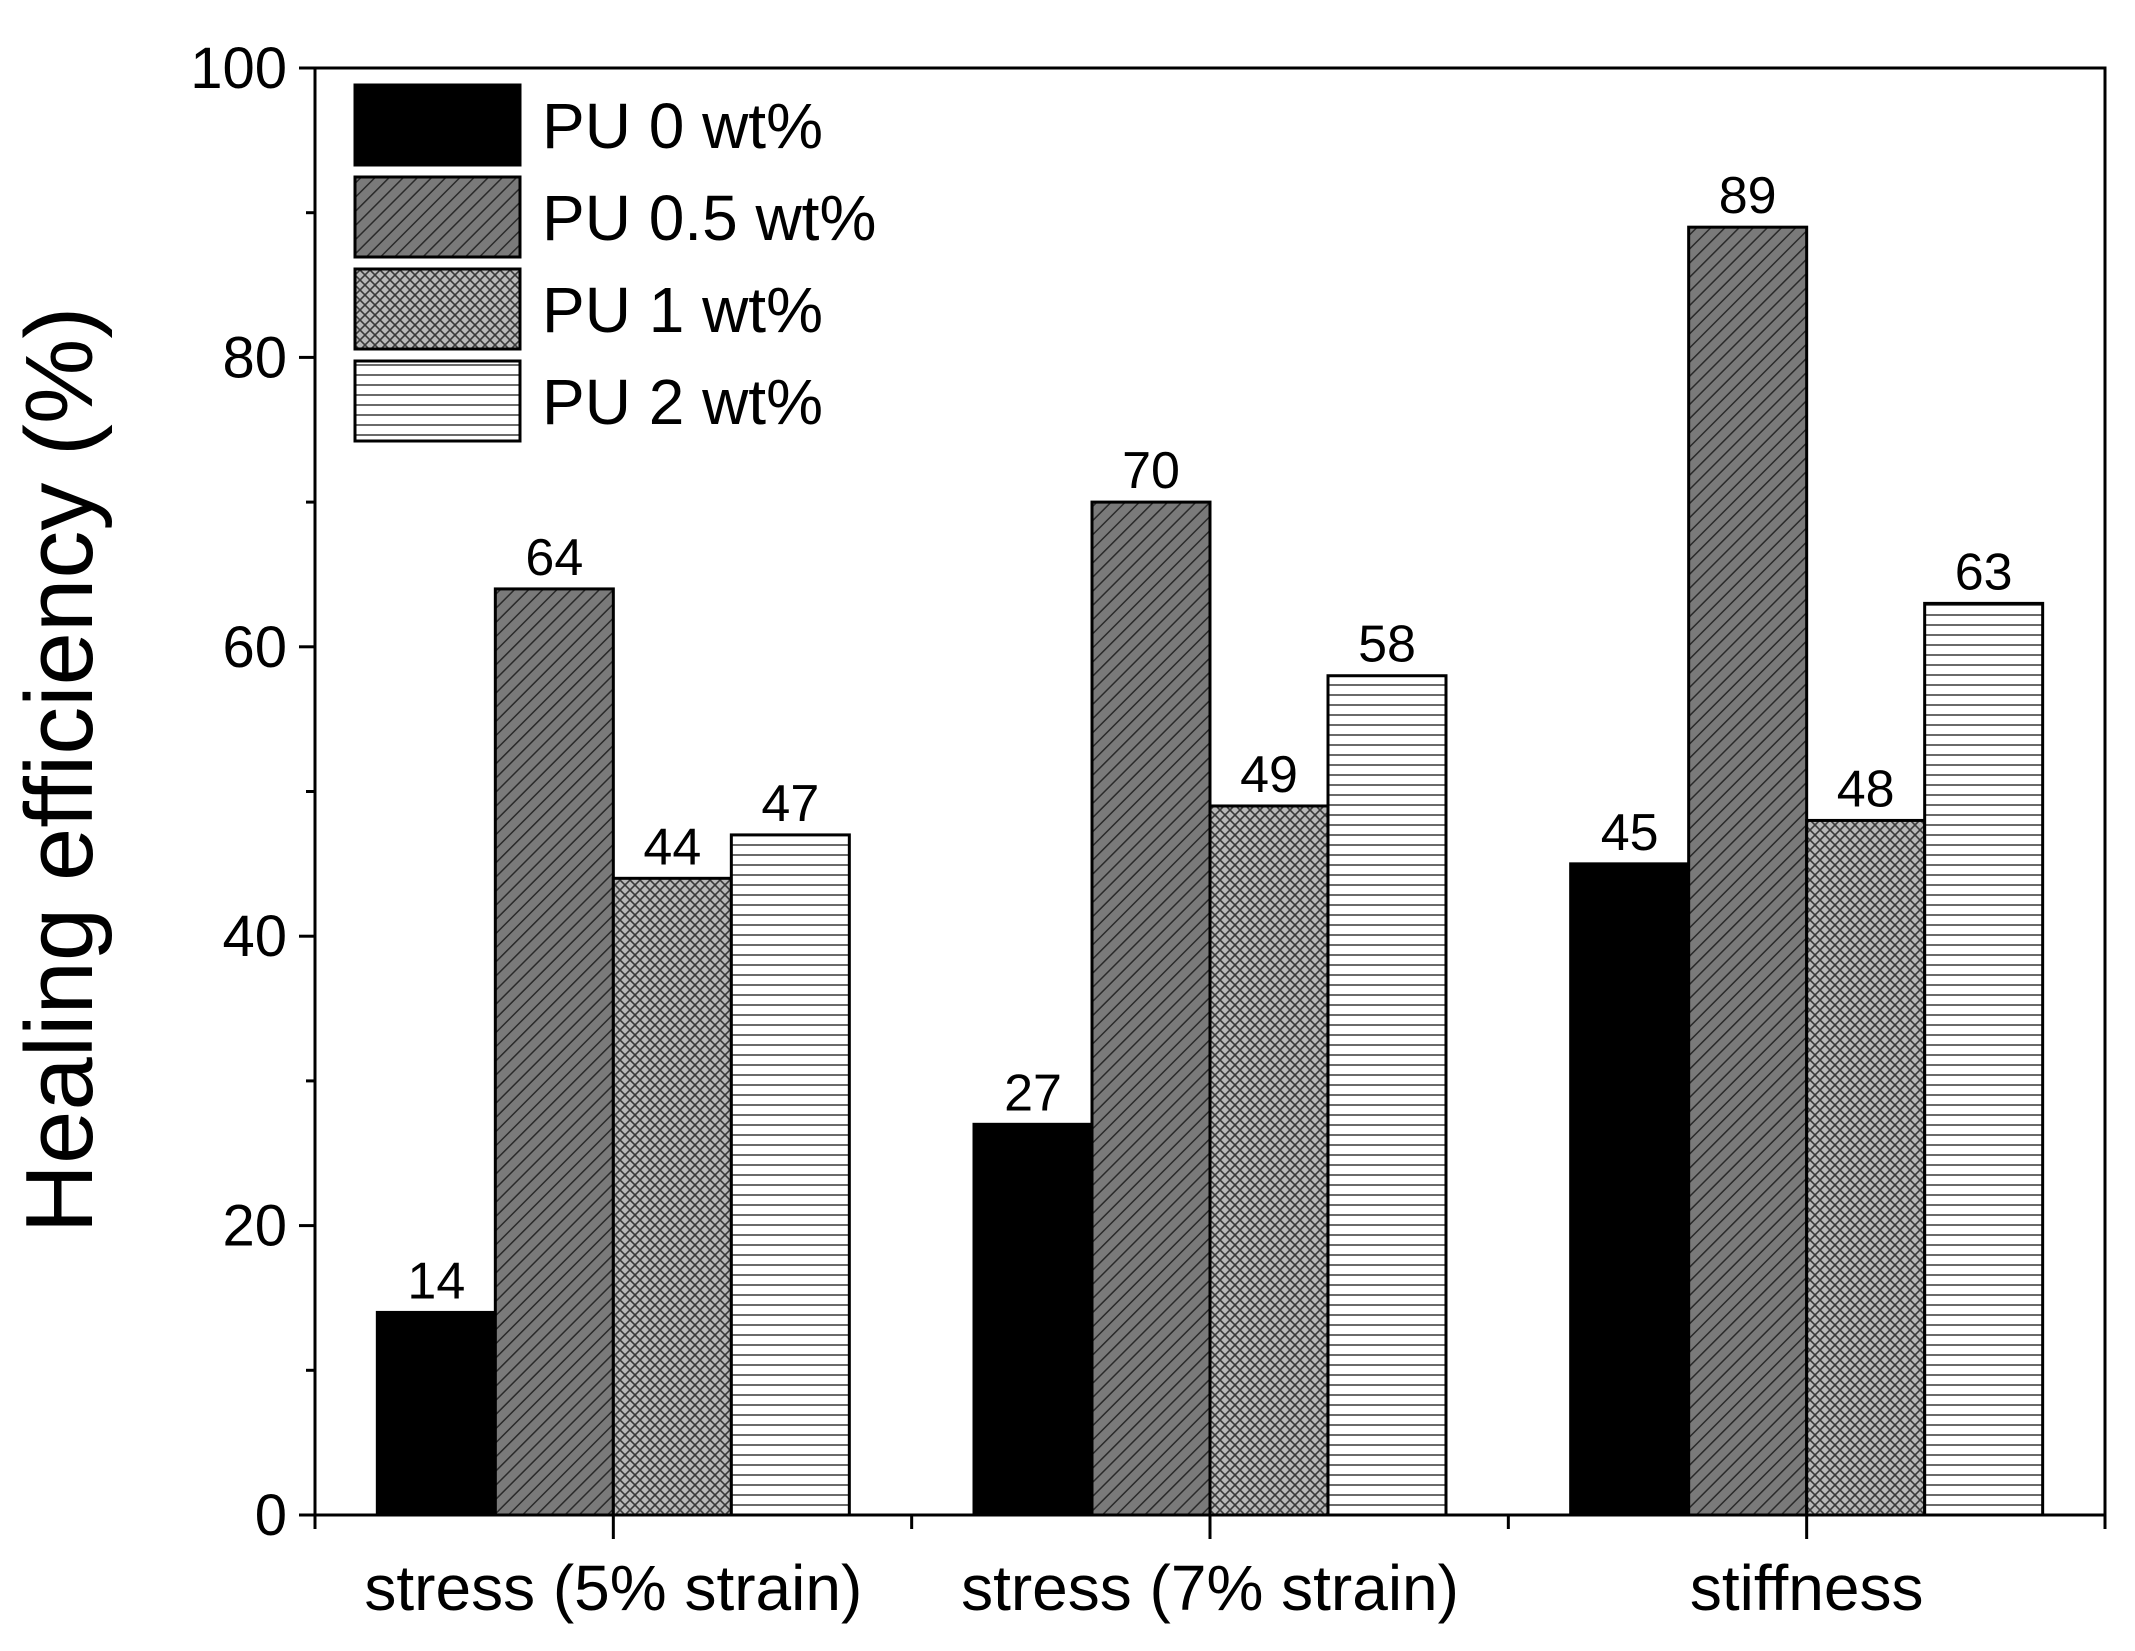 This screenshot has height=1651, width=2135. I want to click on legend: PU 0 wt% PU 0.5 wt% PU 1 wt% PU 2 wt%, so click(614, 263).